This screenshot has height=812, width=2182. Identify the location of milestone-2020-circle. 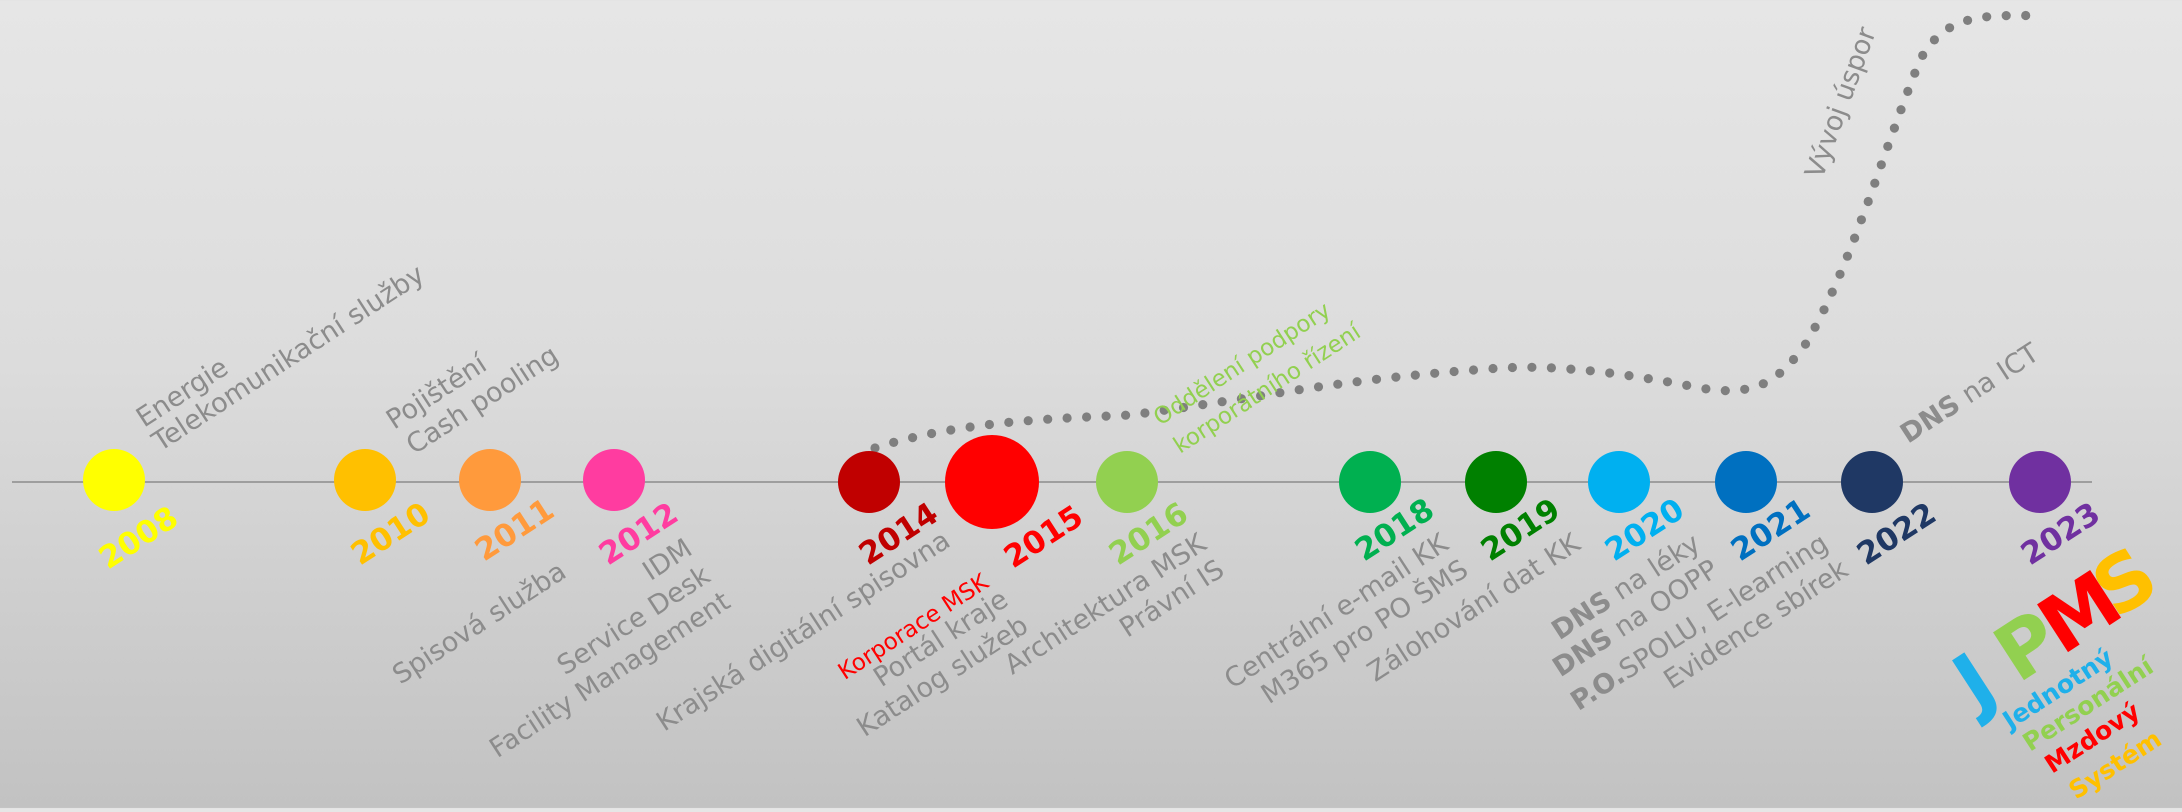
(1619, 482).